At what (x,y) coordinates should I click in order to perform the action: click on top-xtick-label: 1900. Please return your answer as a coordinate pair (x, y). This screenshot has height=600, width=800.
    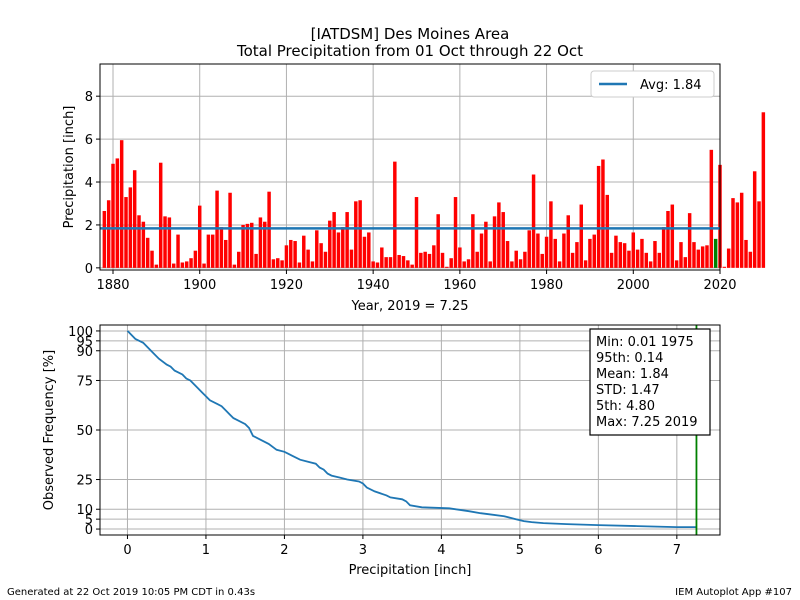
    Looking at the image, I should click on (199, 285).